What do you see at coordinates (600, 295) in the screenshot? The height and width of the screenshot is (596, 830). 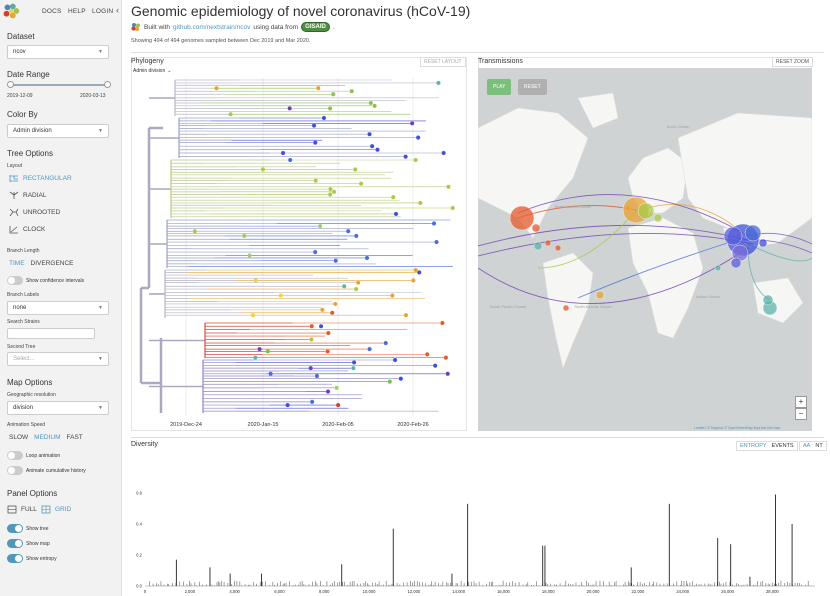 I see `location-bubble` at bounding box center [600, 295].